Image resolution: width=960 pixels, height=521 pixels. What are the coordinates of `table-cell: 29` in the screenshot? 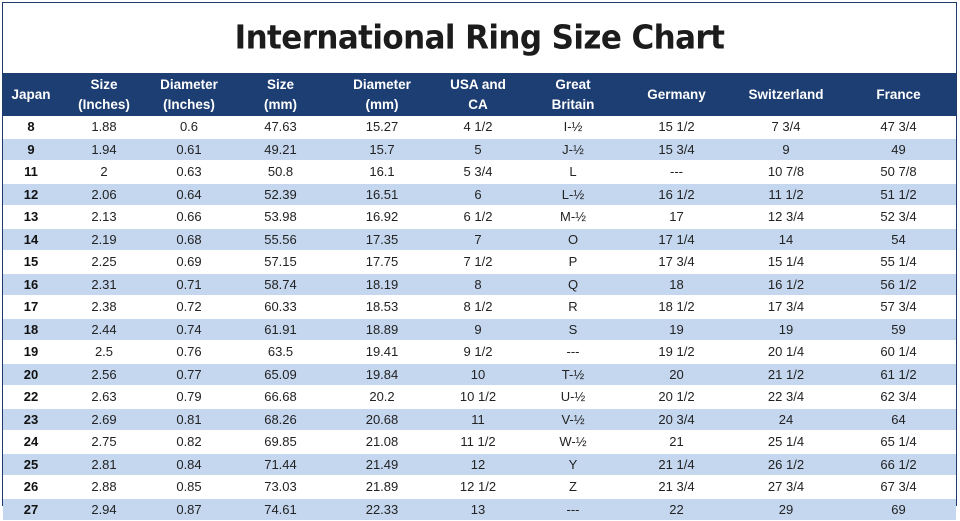 It's located at (786, 509).